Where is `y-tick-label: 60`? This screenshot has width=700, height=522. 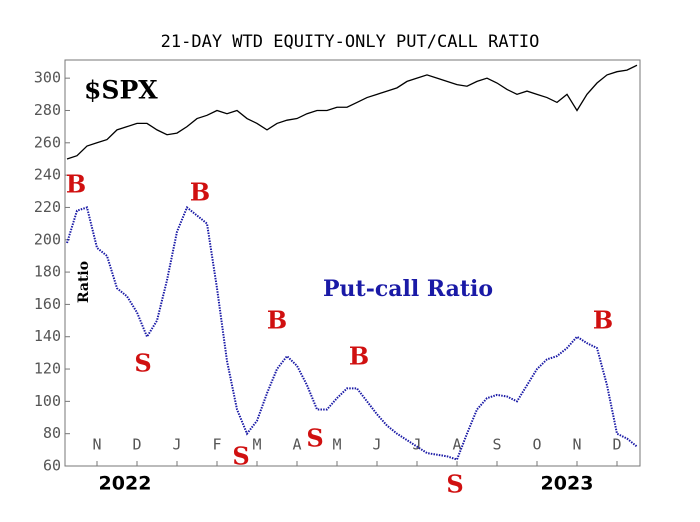
y-tick-label: 60 is located at coordinates (52, 466).